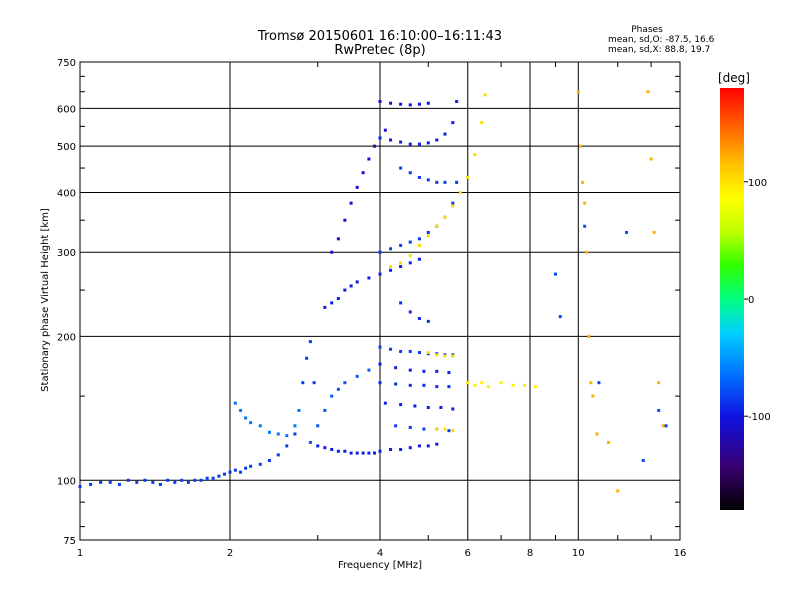  I want to click on colorbar, so click(732, 299).